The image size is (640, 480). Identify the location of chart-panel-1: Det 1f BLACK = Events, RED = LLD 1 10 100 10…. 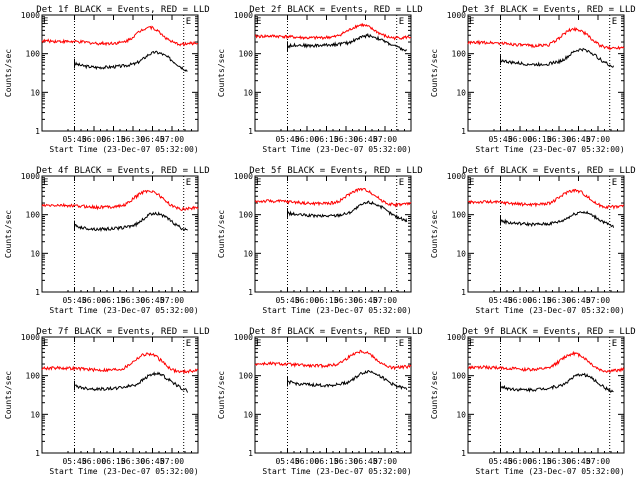
(107, 79).